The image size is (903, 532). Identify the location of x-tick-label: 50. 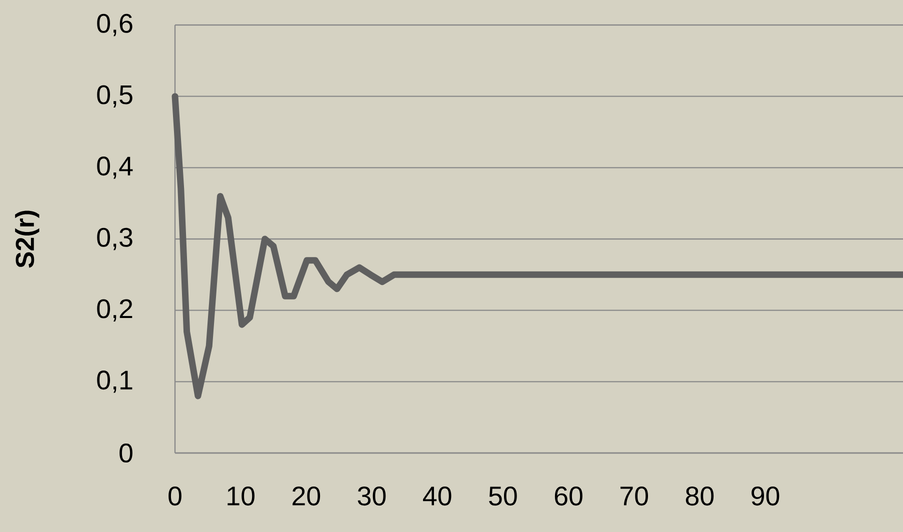
(503, 496).